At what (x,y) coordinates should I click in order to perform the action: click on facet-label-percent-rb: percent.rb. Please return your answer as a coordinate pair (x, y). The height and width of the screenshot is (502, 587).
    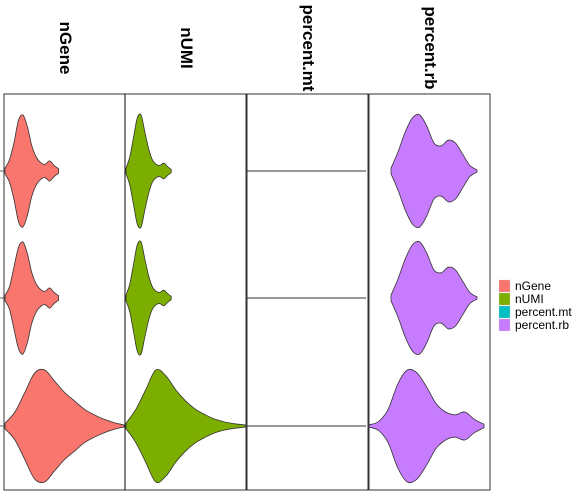
    Looking at the image, I should click on (430, 47).